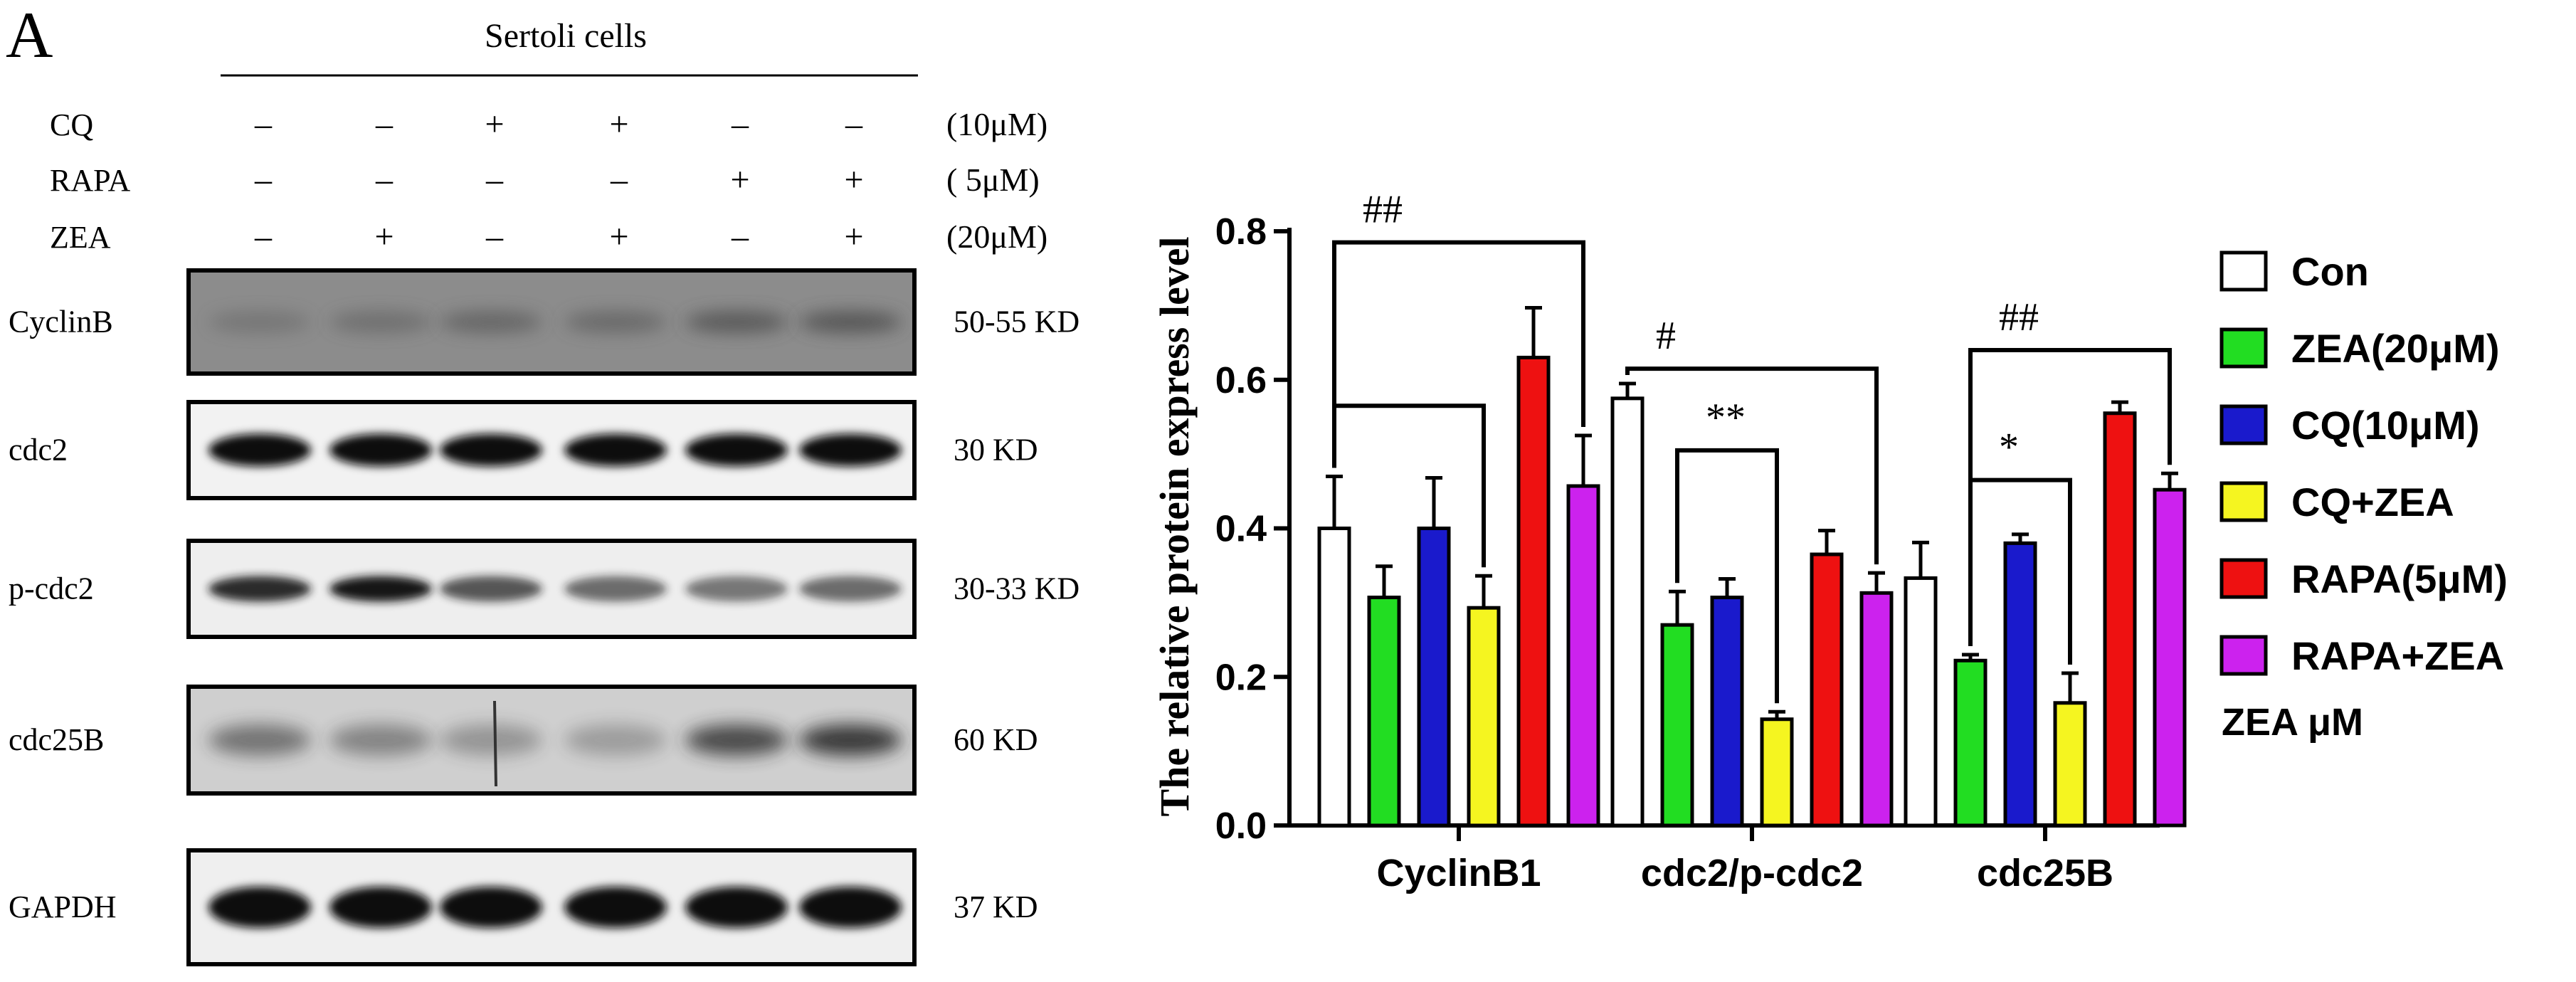 This screenshot has height=982, width=2576. Describe the element at coordinates (996, 906) in the screenshot. I see `band-kd: 37 KD` at that location.